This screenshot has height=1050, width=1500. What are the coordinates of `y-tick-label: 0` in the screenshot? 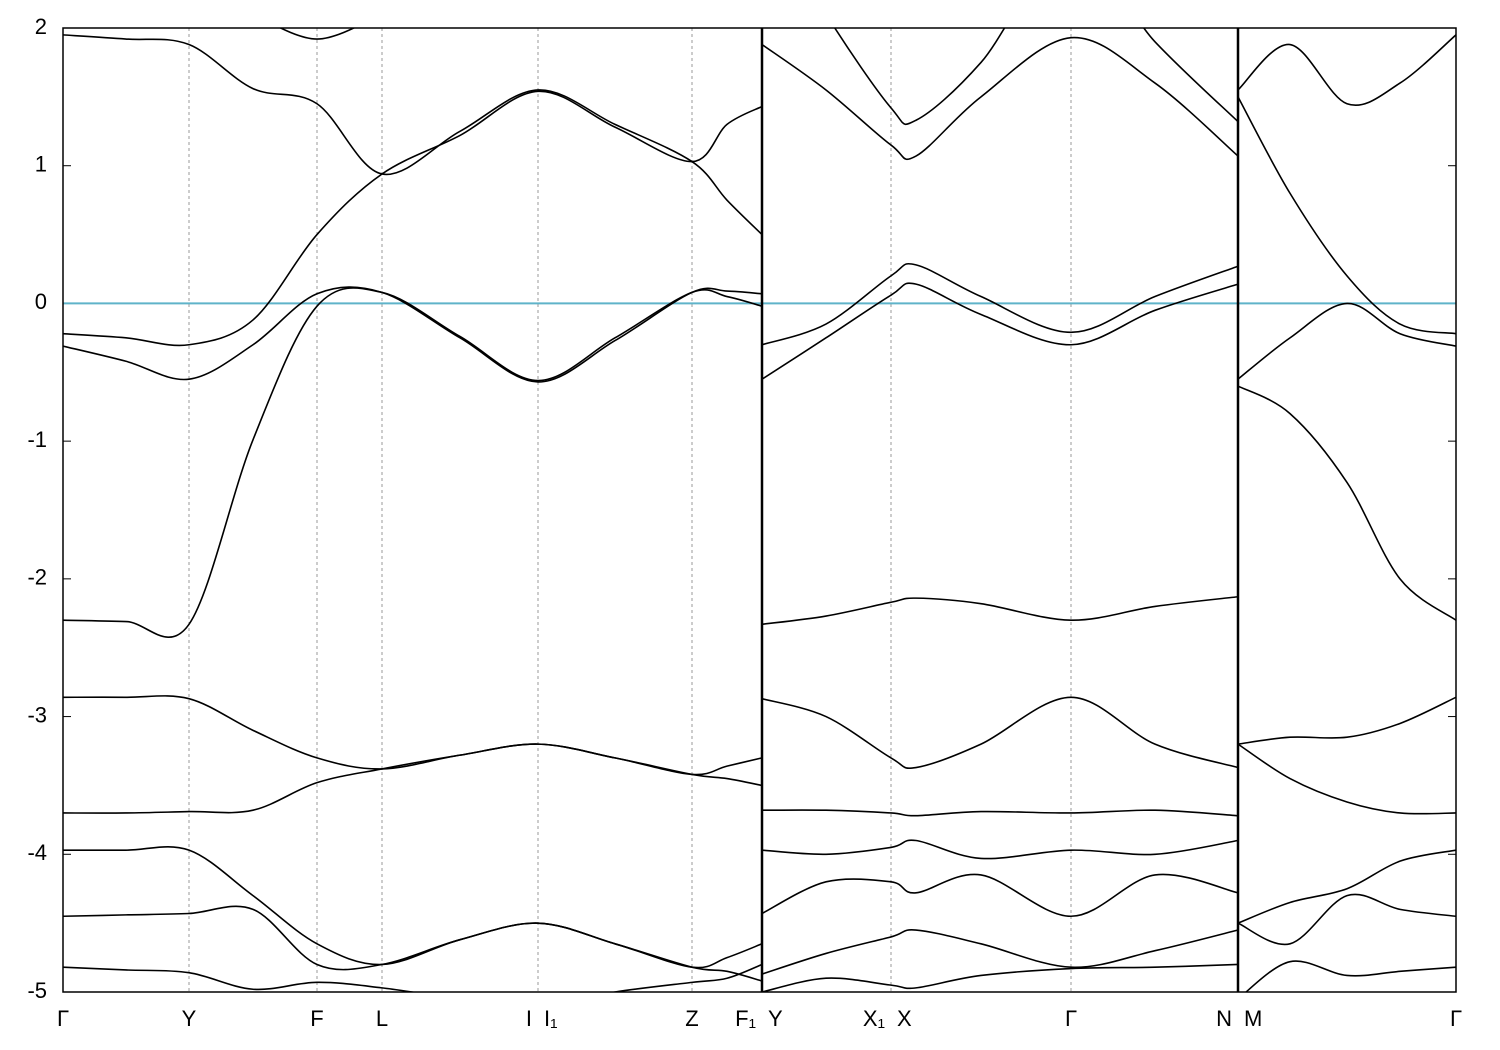 It's located at (41, 301).